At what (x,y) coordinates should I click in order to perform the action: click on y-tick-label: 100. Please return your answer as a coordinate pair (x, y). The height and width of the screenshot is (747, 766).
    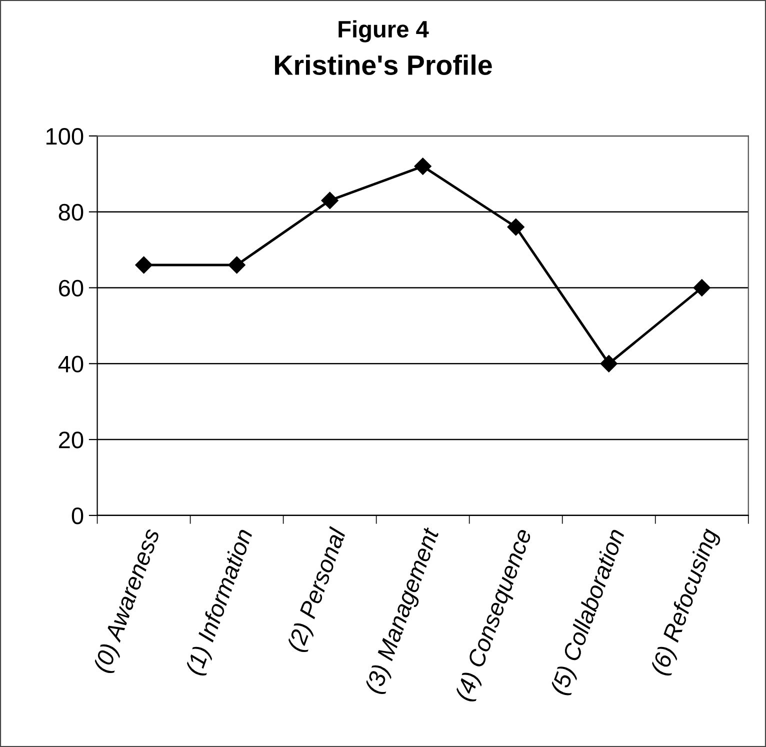
    Looking at the image, I should click on (65, 136).